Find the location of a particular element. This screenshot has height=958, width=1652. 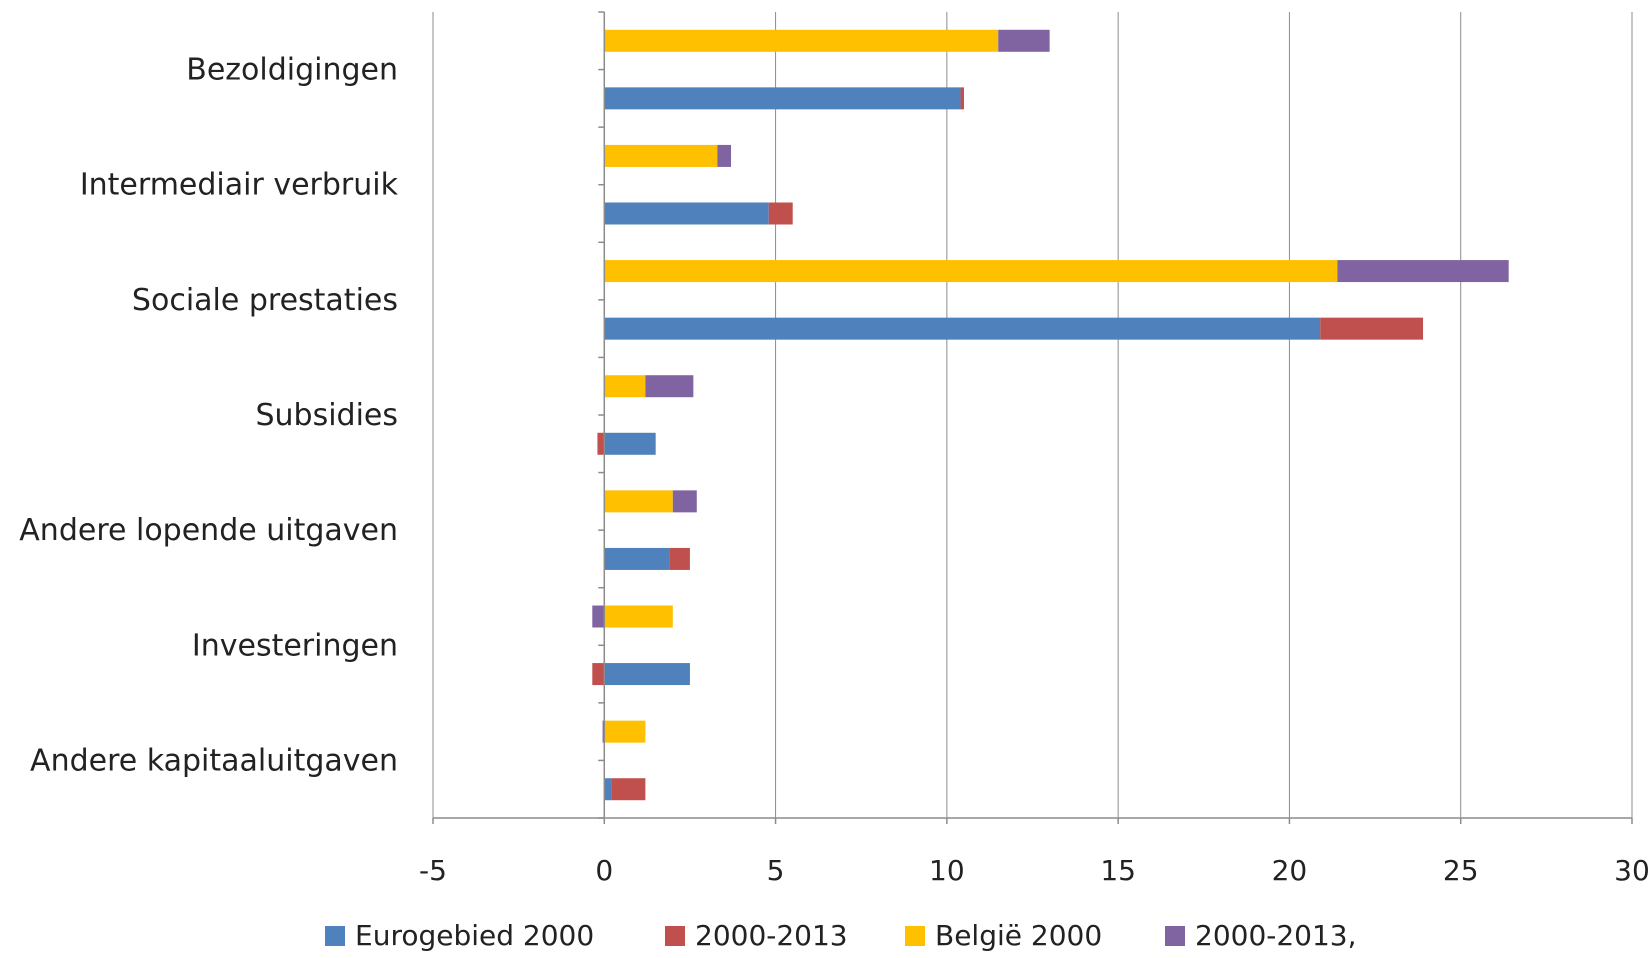

x-tick-label-6: 25 is located at coordinates (1461, 870).